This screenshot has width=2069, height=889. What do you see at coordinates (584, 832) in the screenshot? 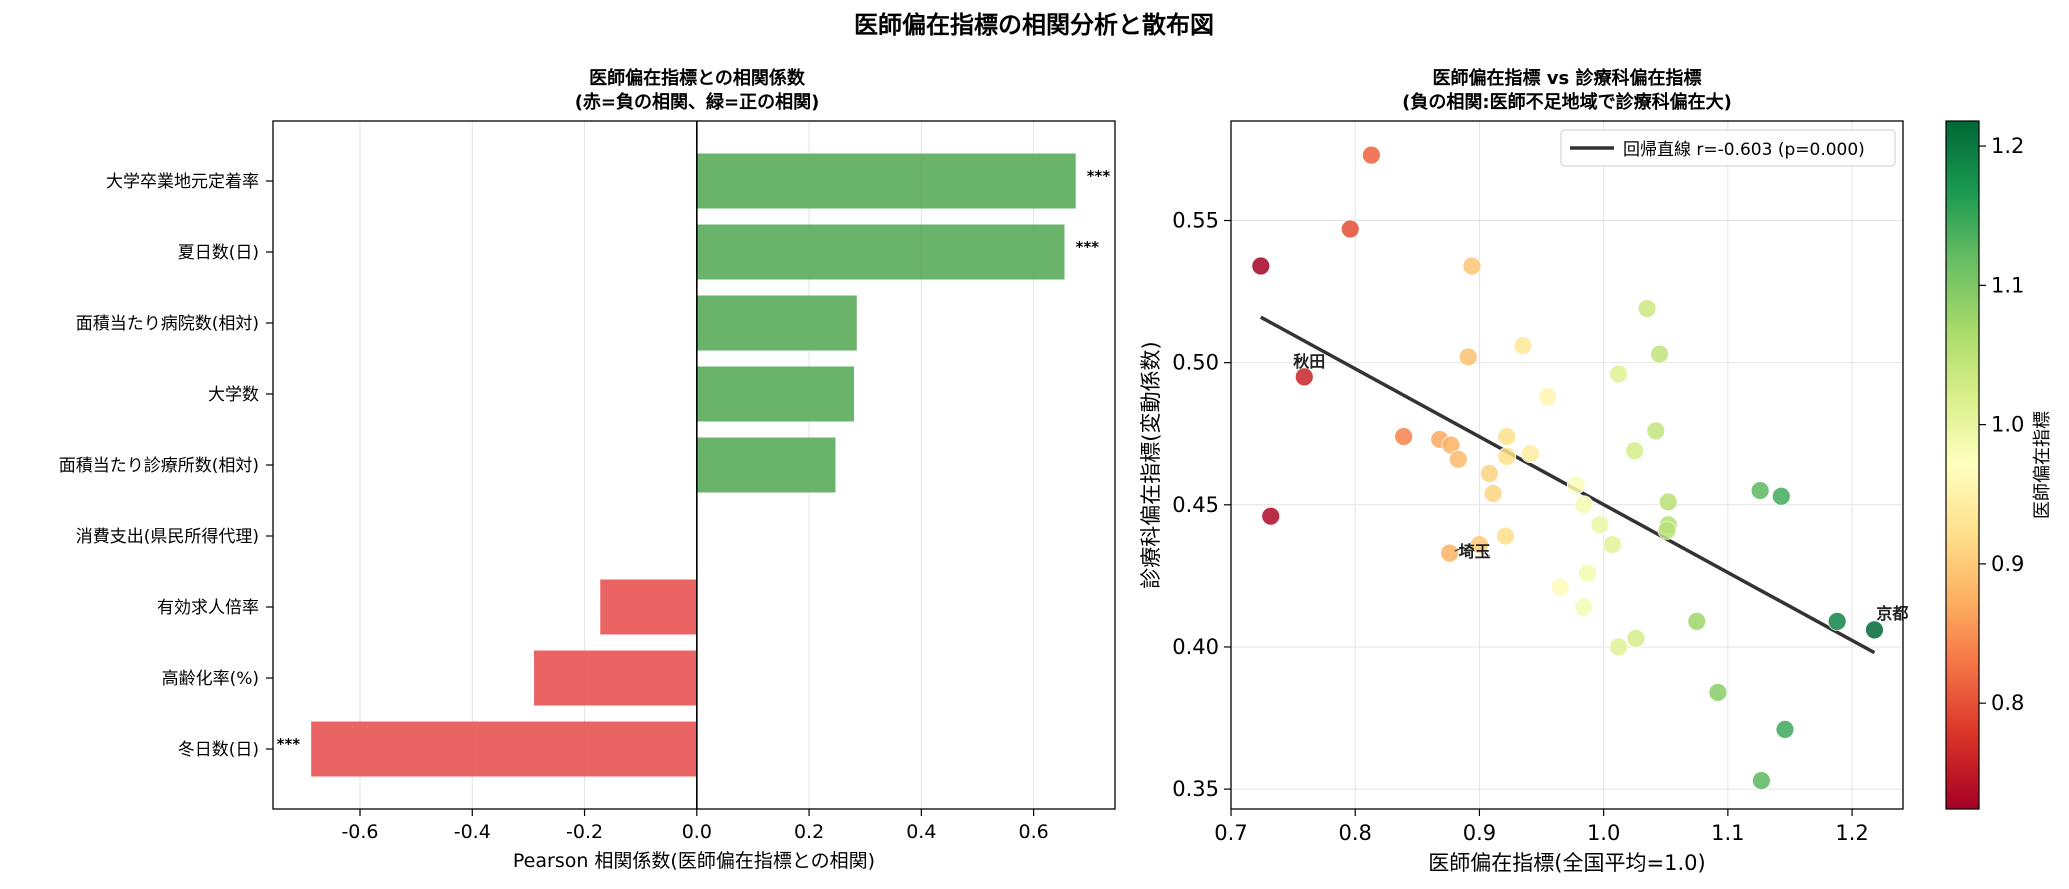
I see `bar-x-tick-label: -0.2` at bounding box center [584, 832].